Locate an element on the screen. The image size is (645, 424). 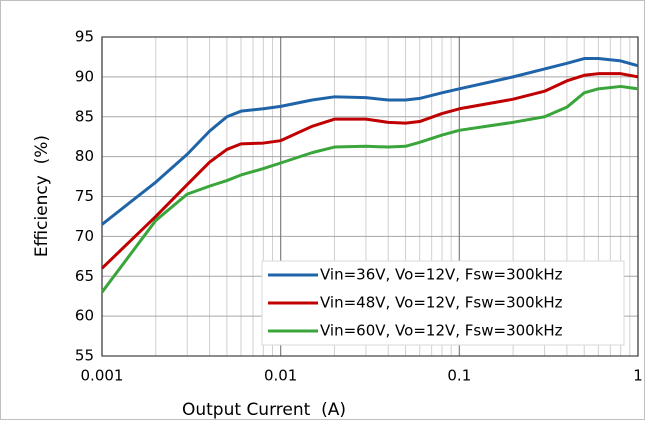
x-tick-label: 1 is located at coordinates (638, 376).